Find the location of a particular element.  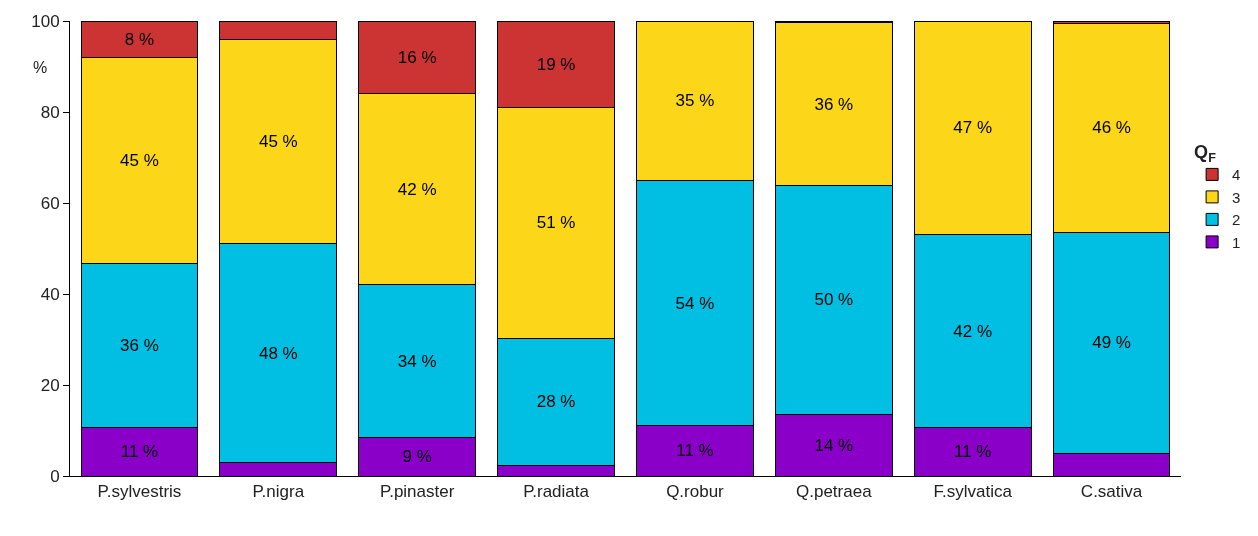

data-label: 54 % is located at coordinates (695, 303).